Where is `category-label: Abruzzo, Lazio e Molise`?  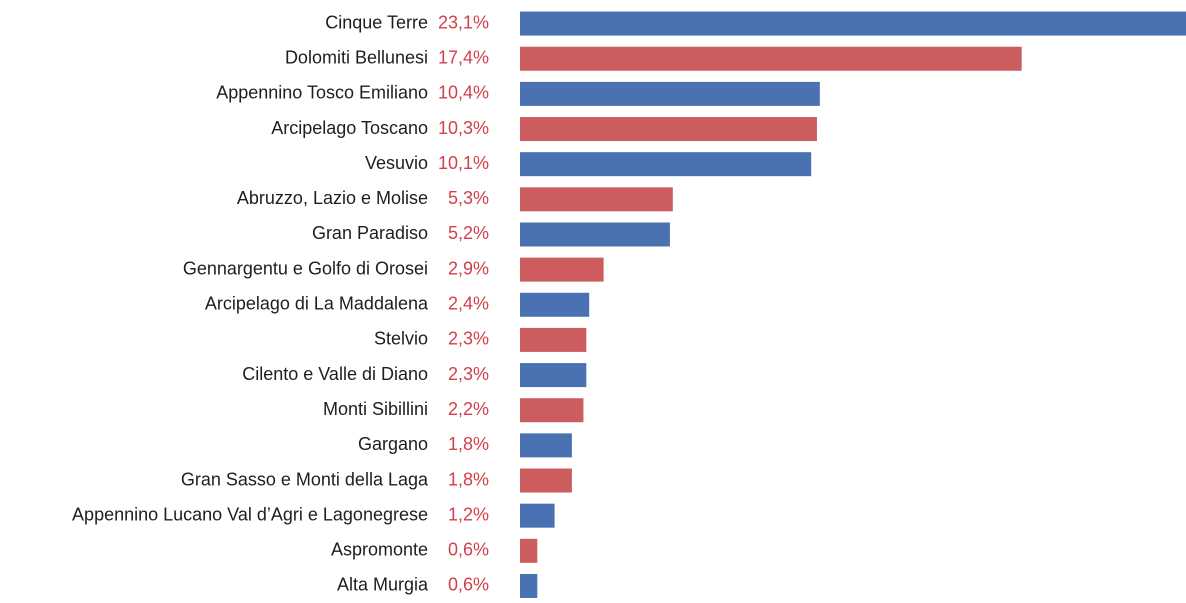 category-label: Abruzzo, Lazio e Molise is located at coordinates (332, 198).